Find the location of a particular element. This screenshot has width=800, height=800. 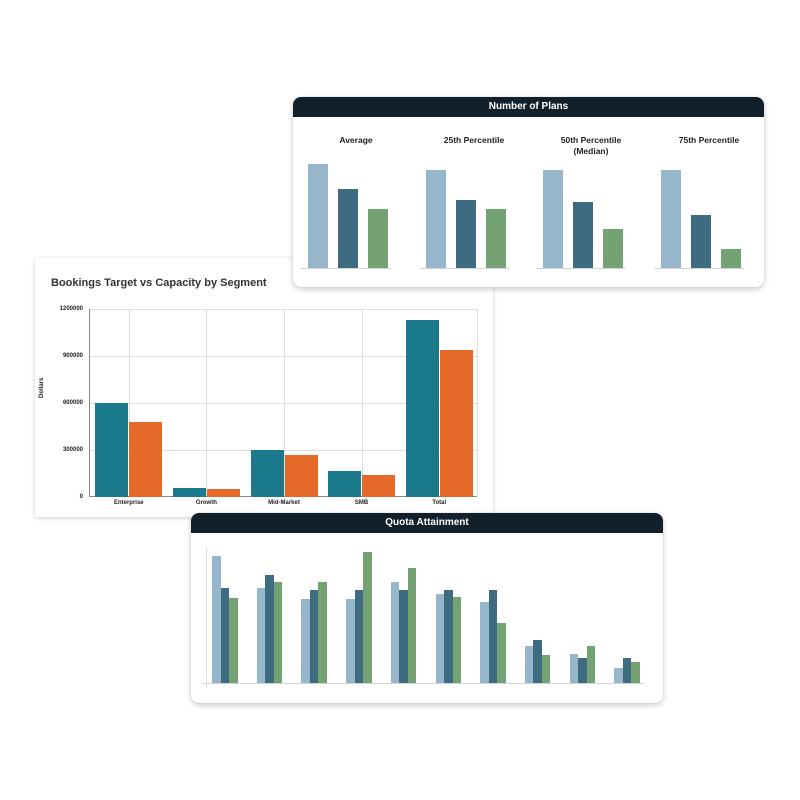

plan-group: 25th Percentile is located at coordinates (474, 202).